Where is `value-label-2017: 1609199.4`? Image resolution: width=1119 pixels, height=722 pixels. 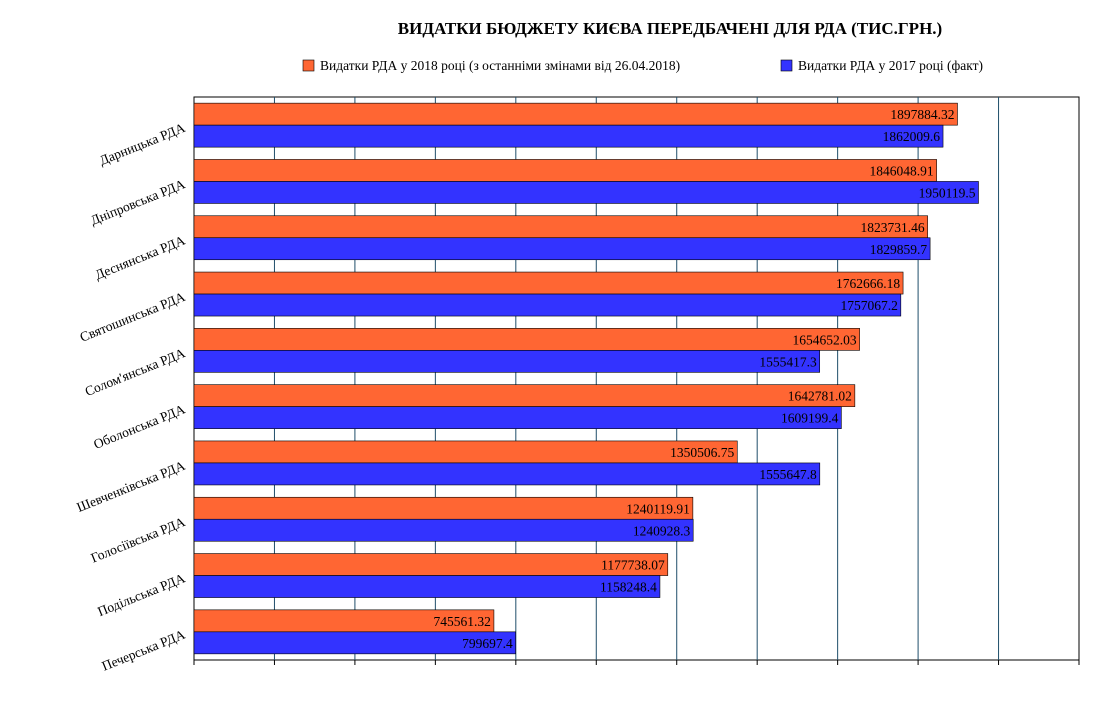
value-label-2017: 1609199.4 is located at coordinates (810, 418).